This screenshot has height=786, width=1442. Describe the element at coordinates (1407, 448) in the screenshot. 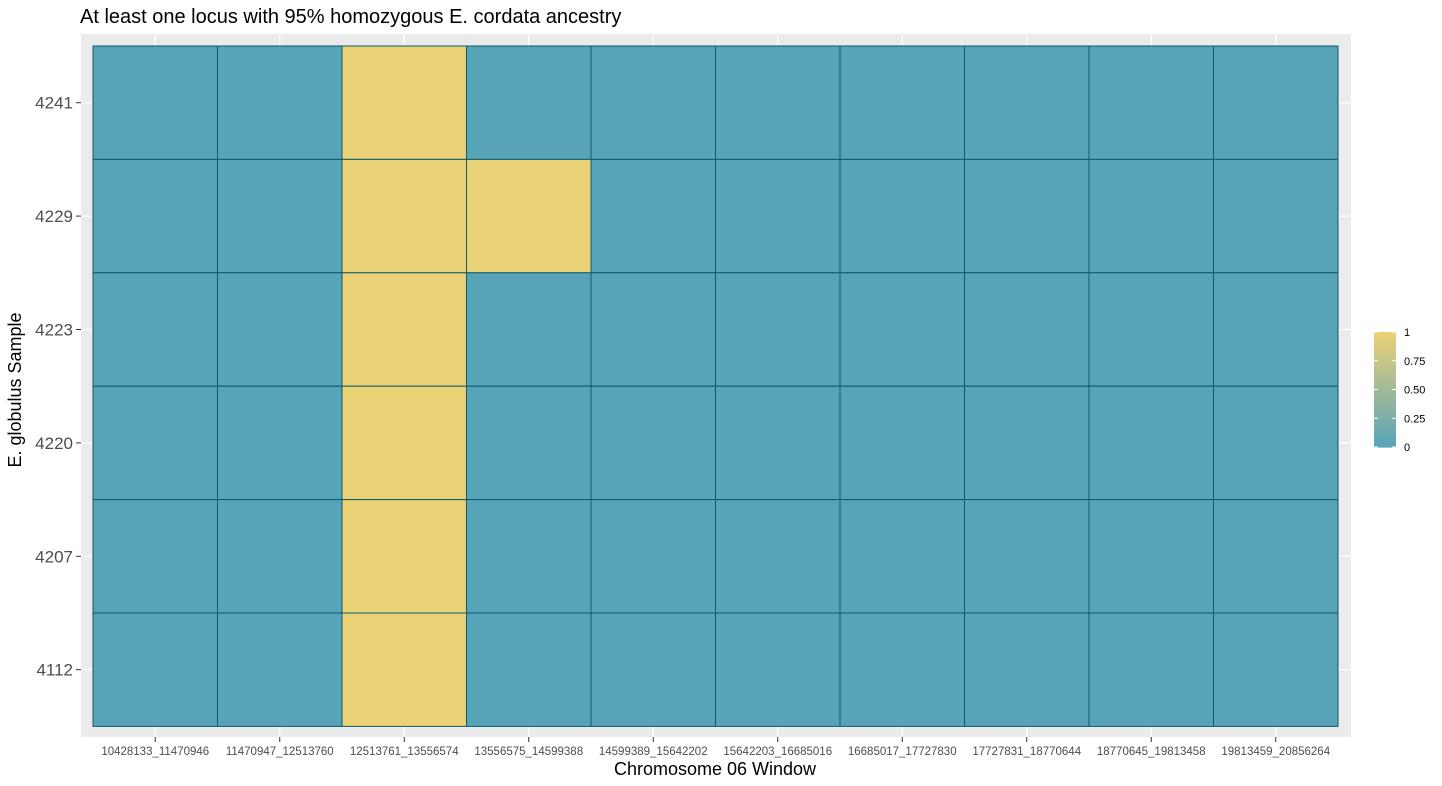

I see `legend-label: 0` at that location.